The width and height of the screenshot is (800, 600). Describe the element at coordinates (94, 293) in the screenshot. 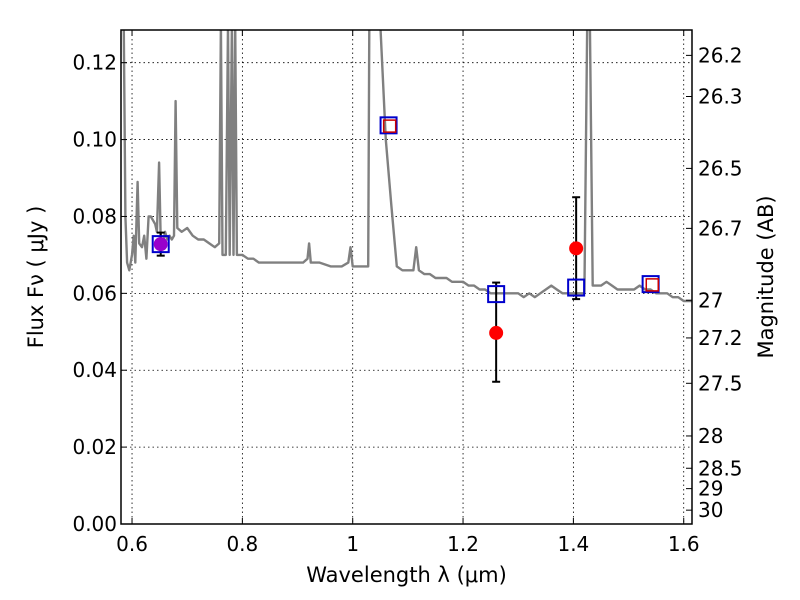

I see `y-tick-label: 0.06` at that location.